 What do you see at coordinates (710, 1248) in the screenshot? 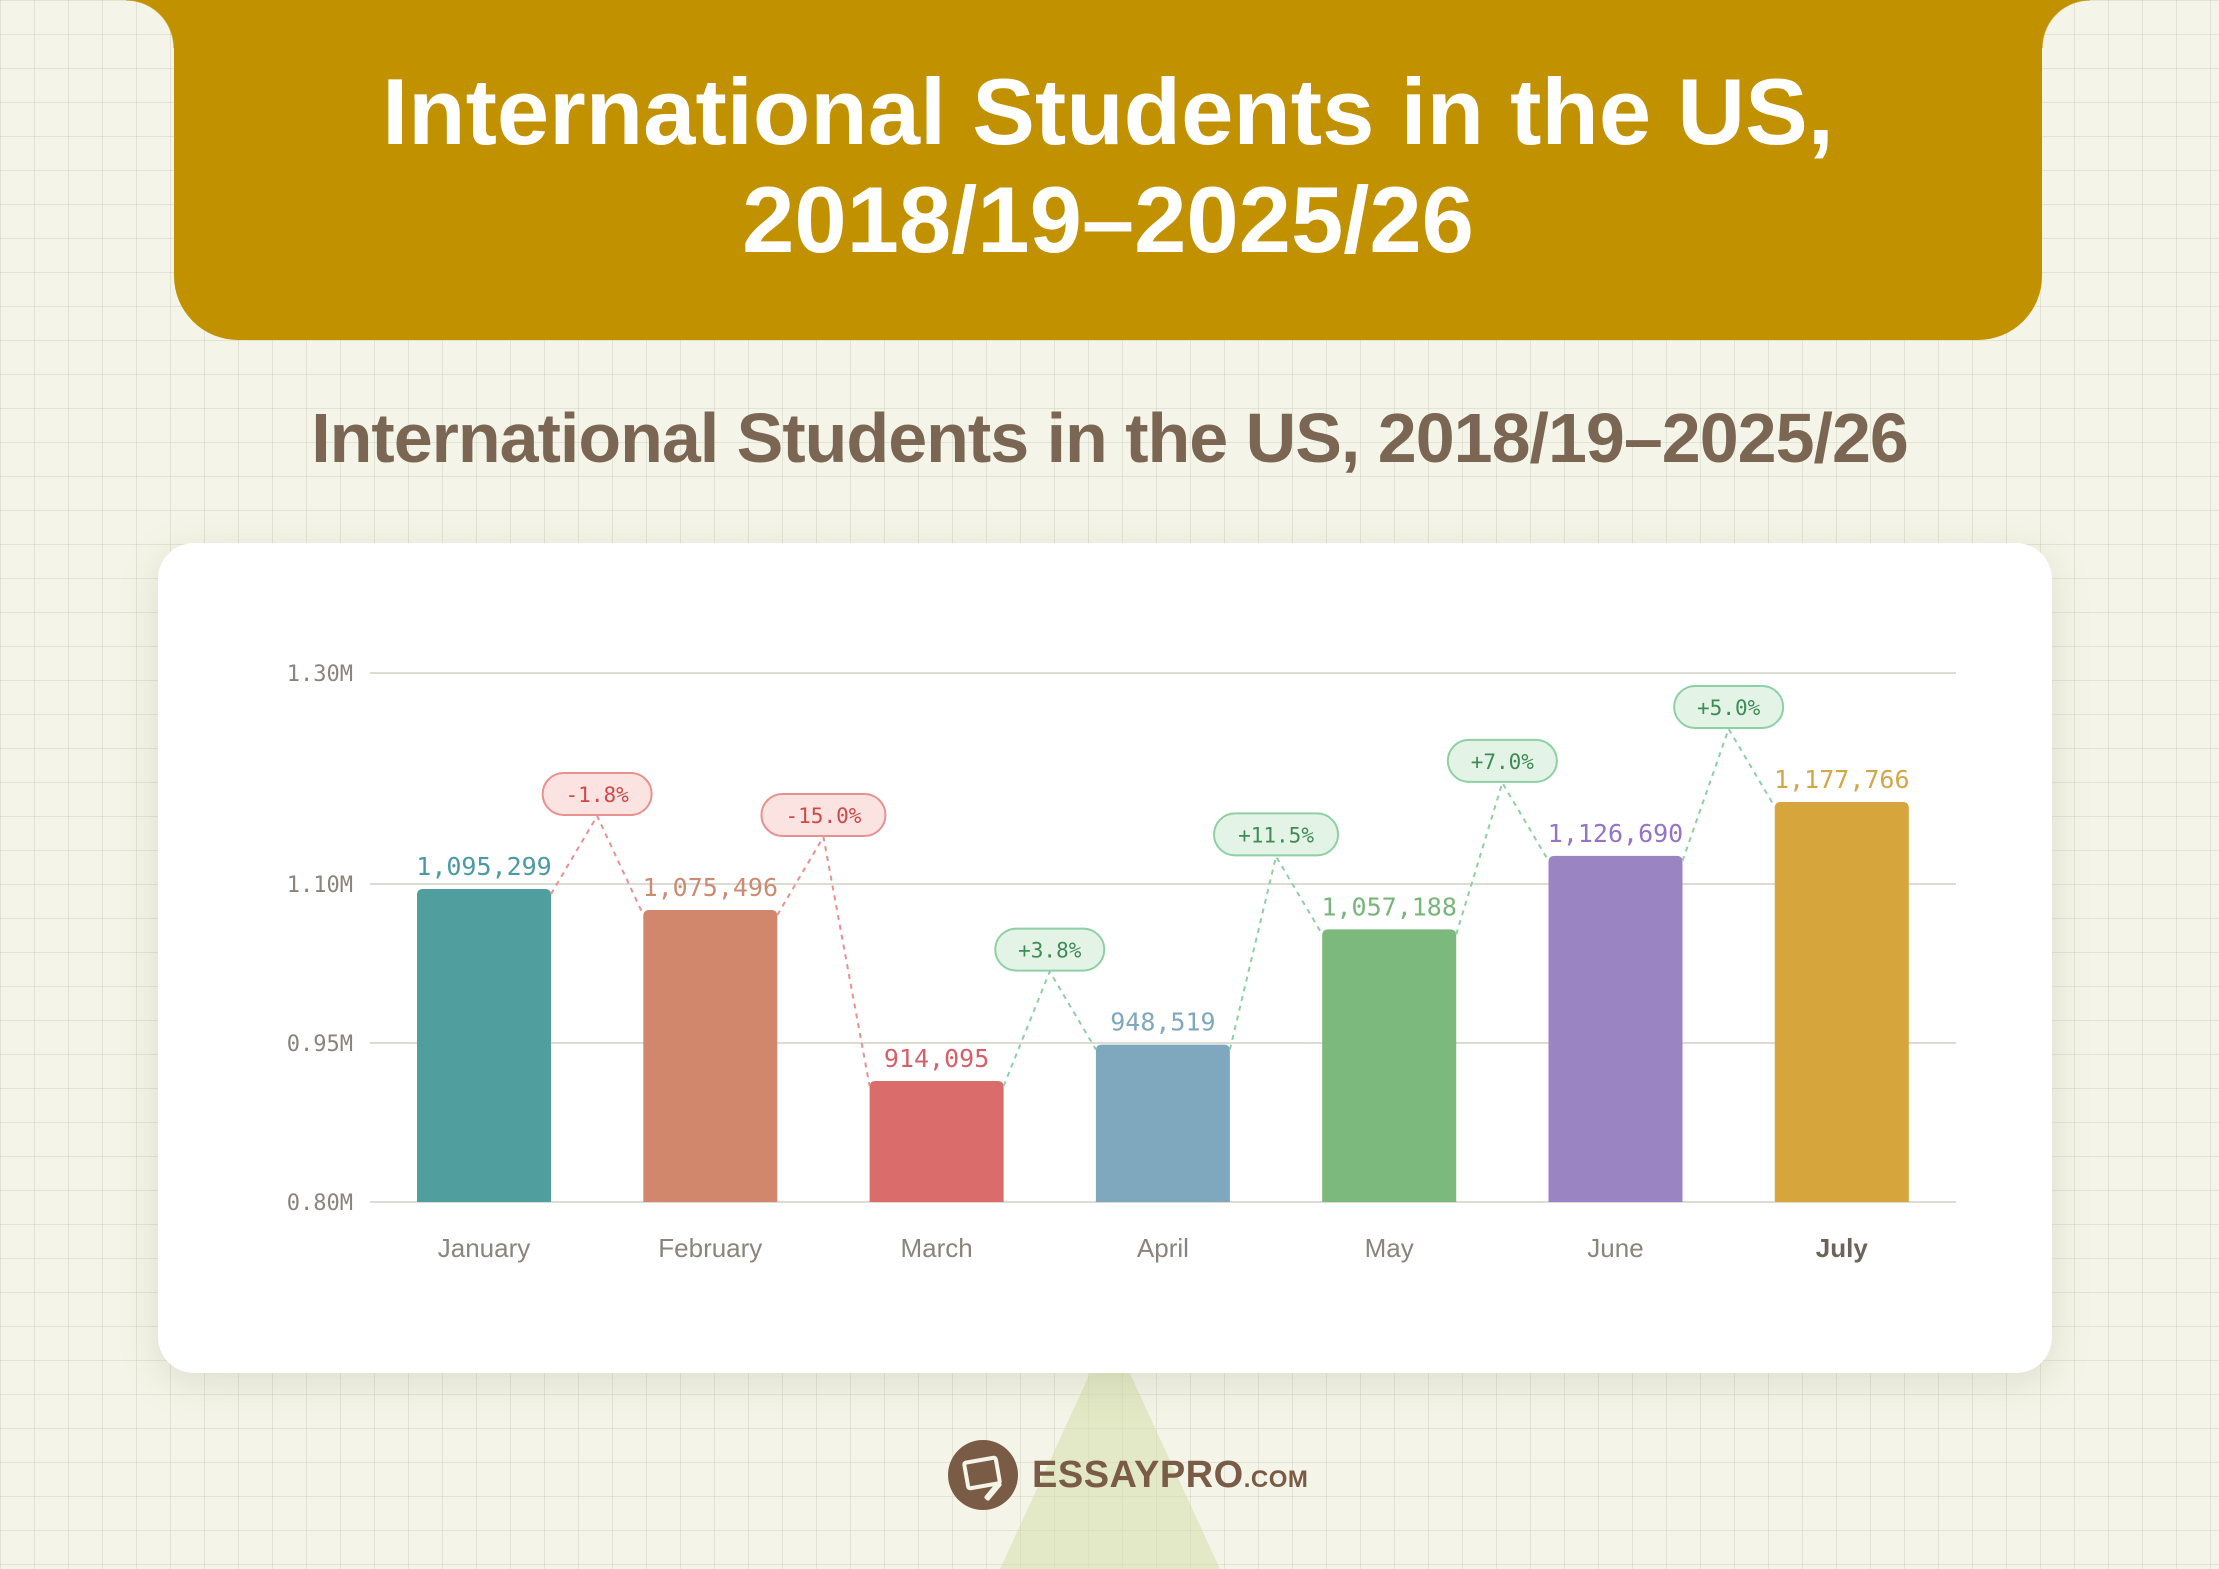
I see `x-tick-label: February` at bounding box center [710, 1248].